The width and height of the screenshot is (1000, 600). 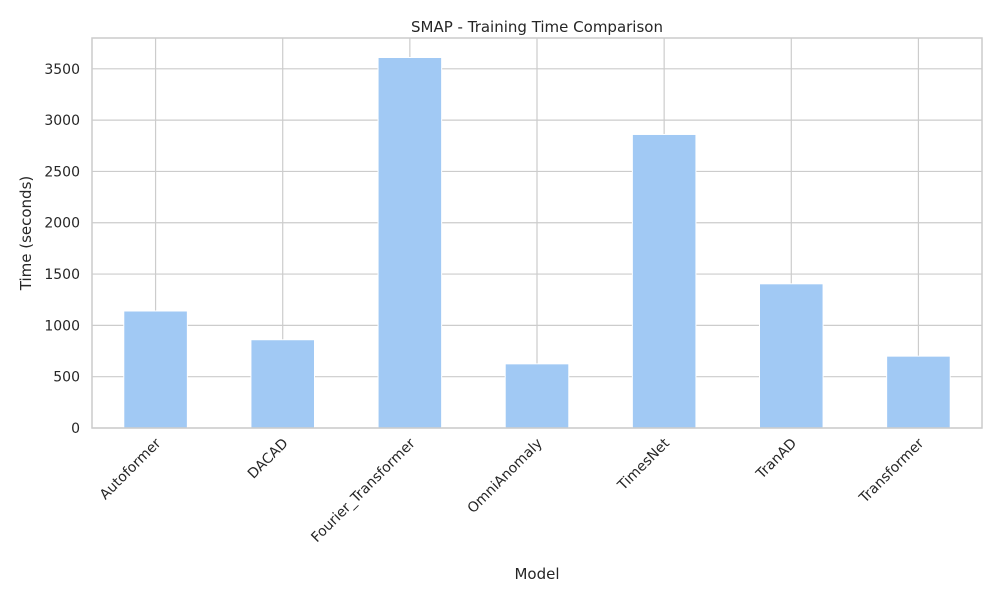 What do you see at coordinates (537, 396) in the screenshot?
I see `bar-omnianomaly` at bounding box center [537, 396].